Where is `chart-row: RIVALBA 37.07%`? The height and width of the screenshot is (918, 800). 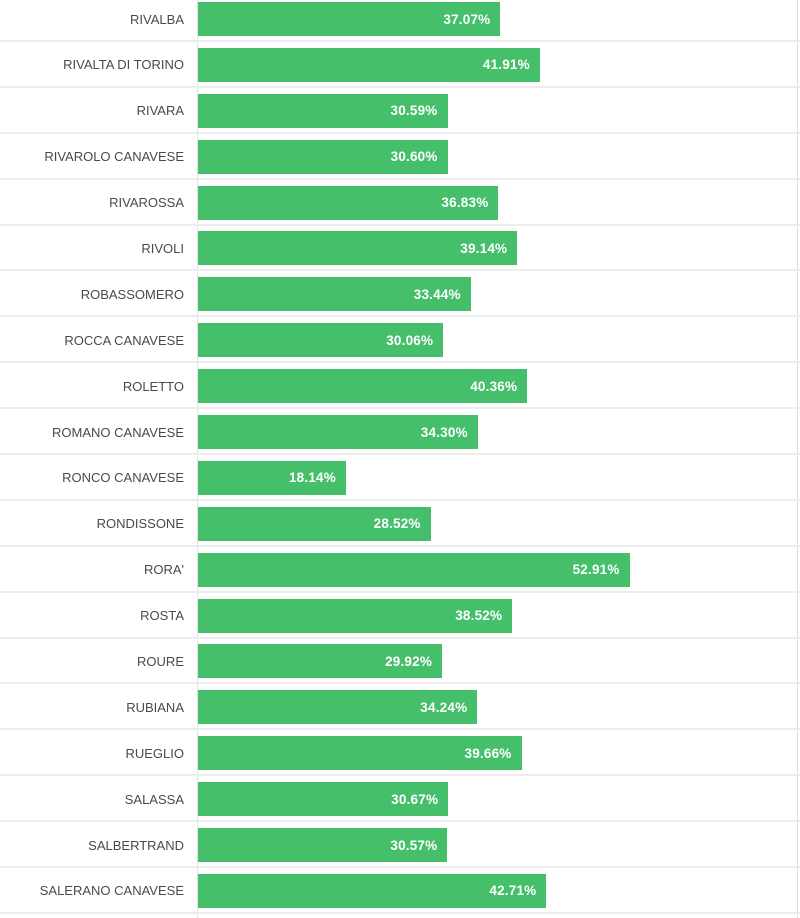
chart-row: RIVALBA 37.07% is located at coordinates (400, 23).